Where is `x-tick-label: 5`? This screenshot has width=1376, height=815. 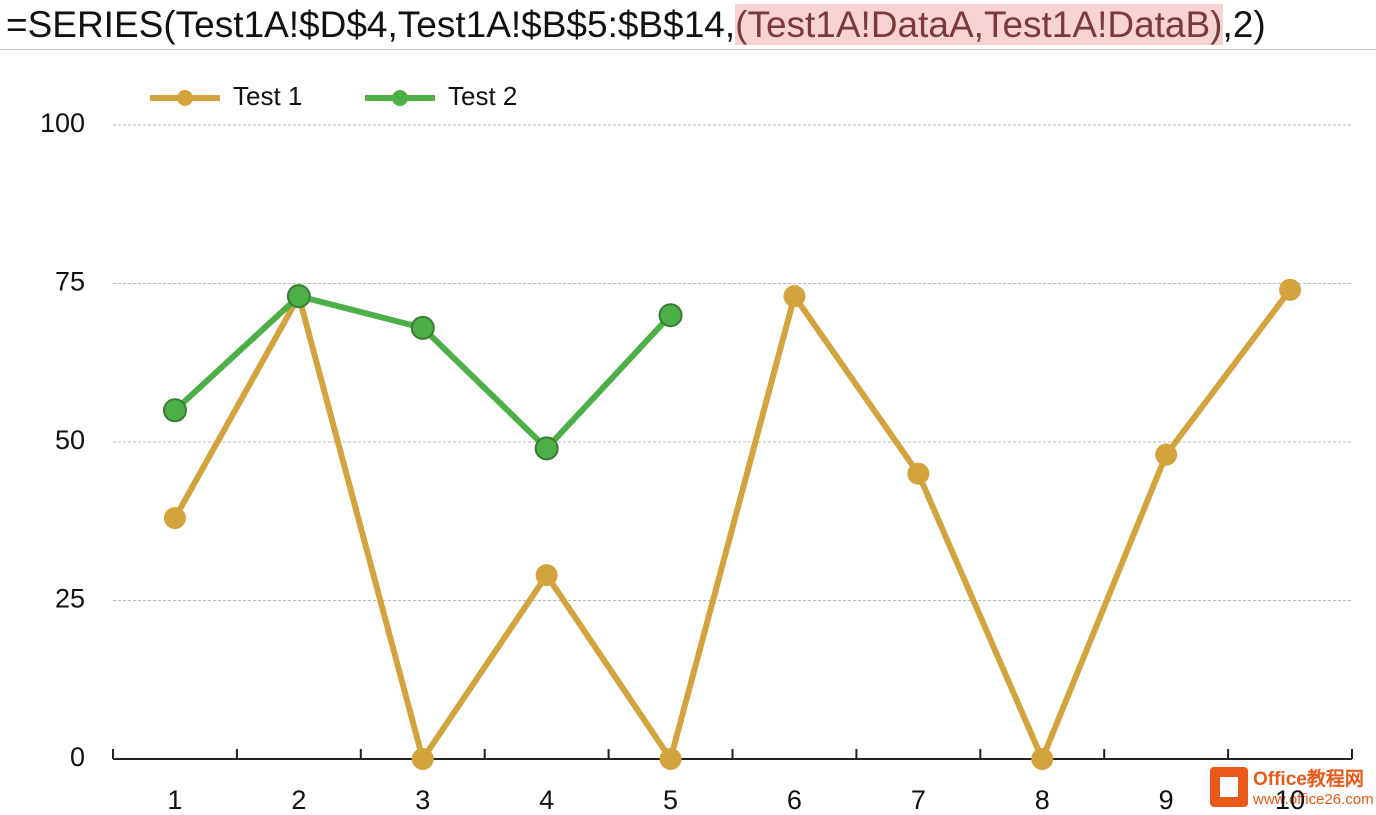 x-tick-label: 5 is located at coordinates (670, 800).